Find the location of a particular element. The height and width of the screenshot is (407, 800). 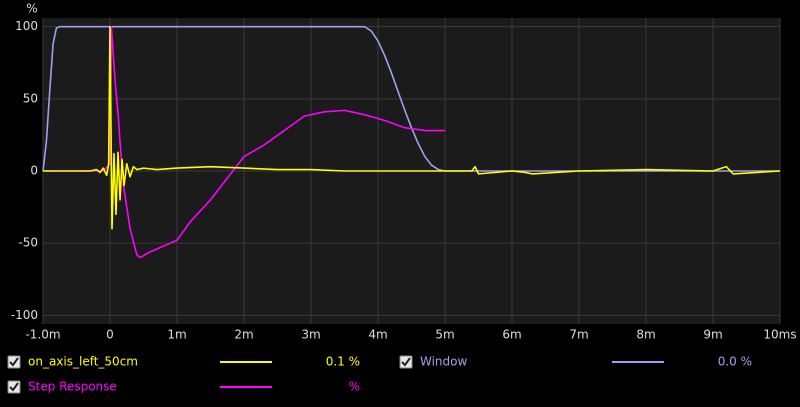

legend-readout: 0.1 % is located at coordinates (343, 362).